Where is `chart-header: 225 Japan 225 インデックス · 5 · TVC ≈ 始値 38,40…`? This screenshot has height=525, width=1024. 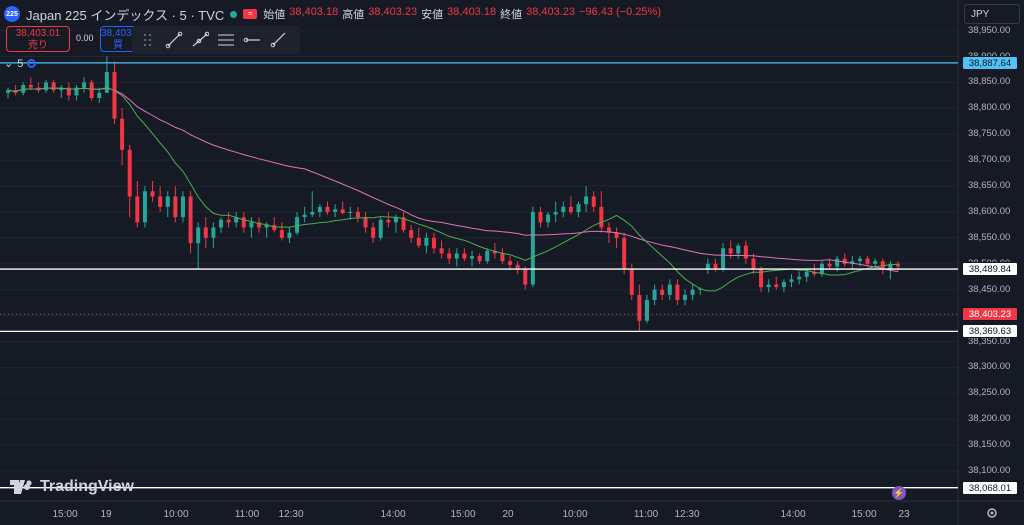 chart-header: 225 Japan 225 インデックス · 5 · TVC ≈ 始値 38,40… is located at coordinates (332, 14).